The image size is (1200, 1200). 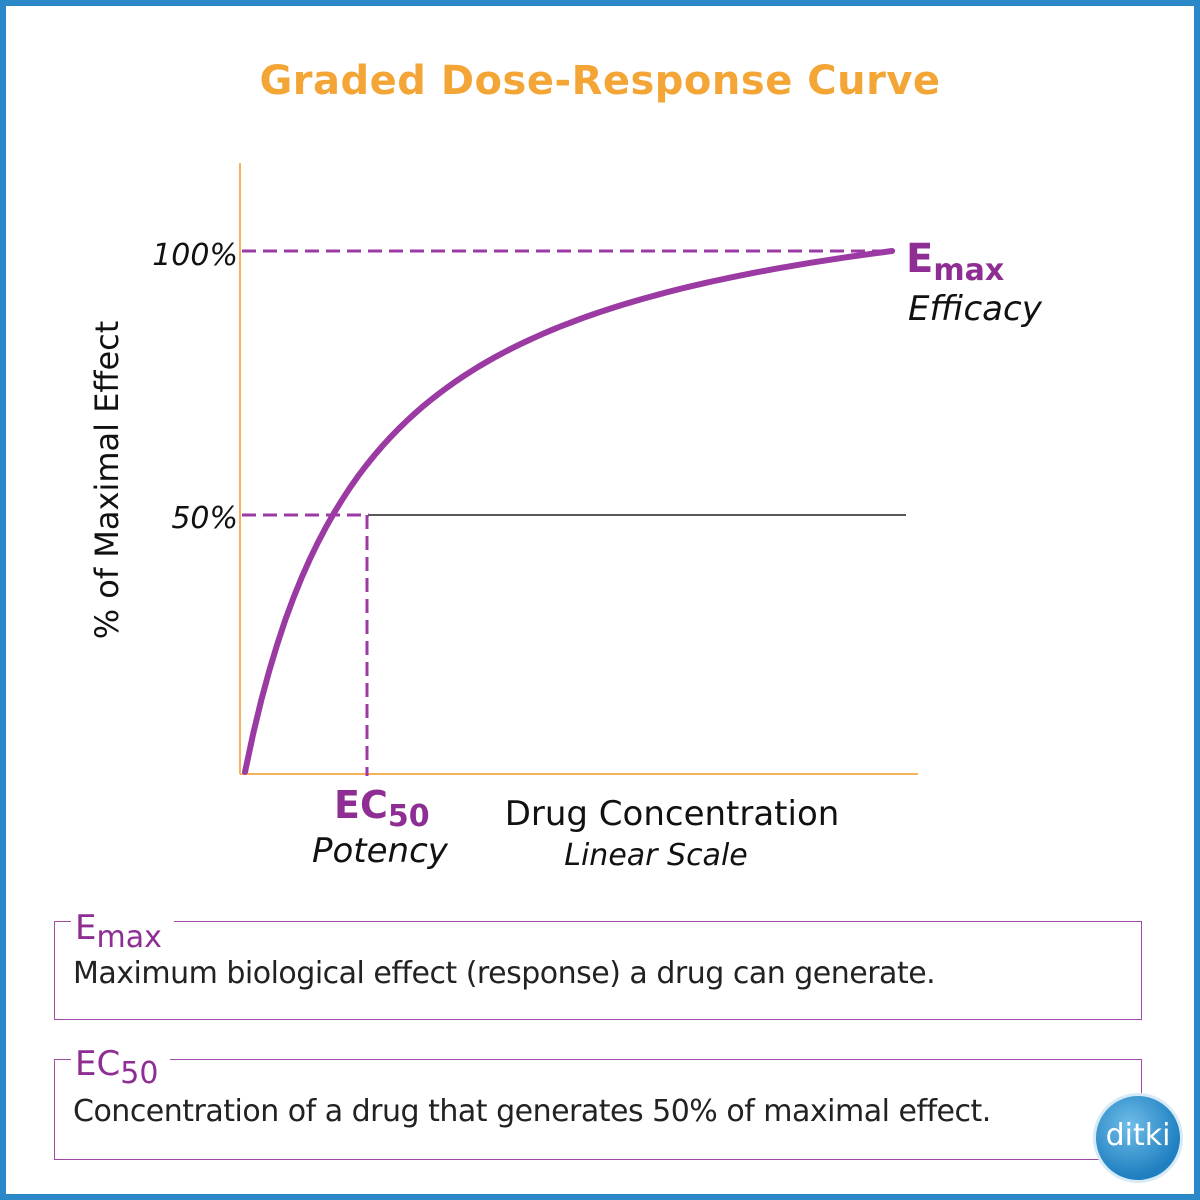 What do you see at coordinates (600, 81) in the screenshot?
I see `chart-title: Graded Dose-Response Curve` at bounding box center [600, 81].